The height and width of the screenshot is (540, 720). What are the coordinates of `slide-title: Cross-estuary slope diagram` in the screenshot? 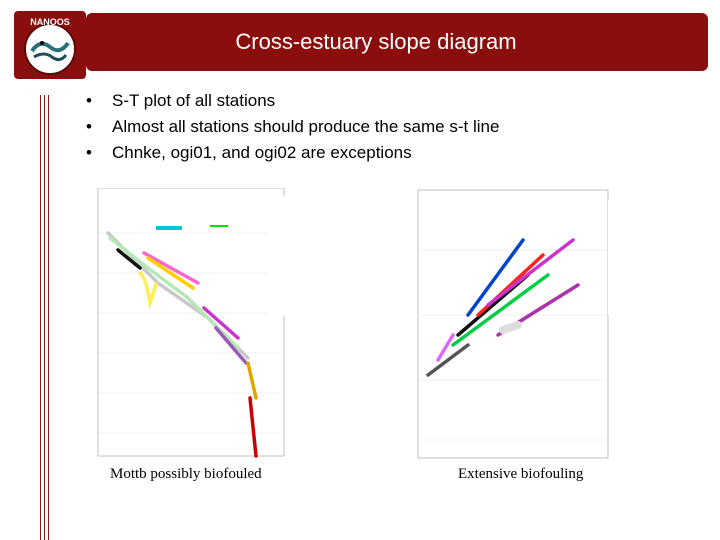 It's located at (376, 41).